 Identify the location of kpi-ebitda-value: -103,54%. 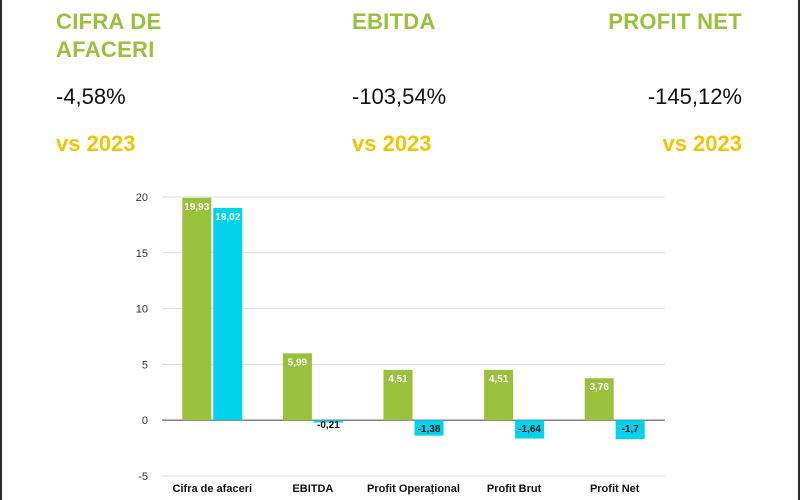
(399, 96).